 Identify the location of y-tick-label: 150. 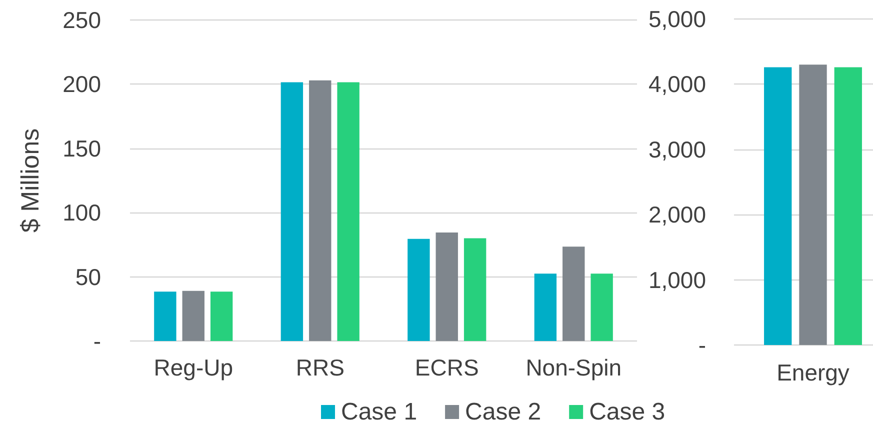
(81, 148).